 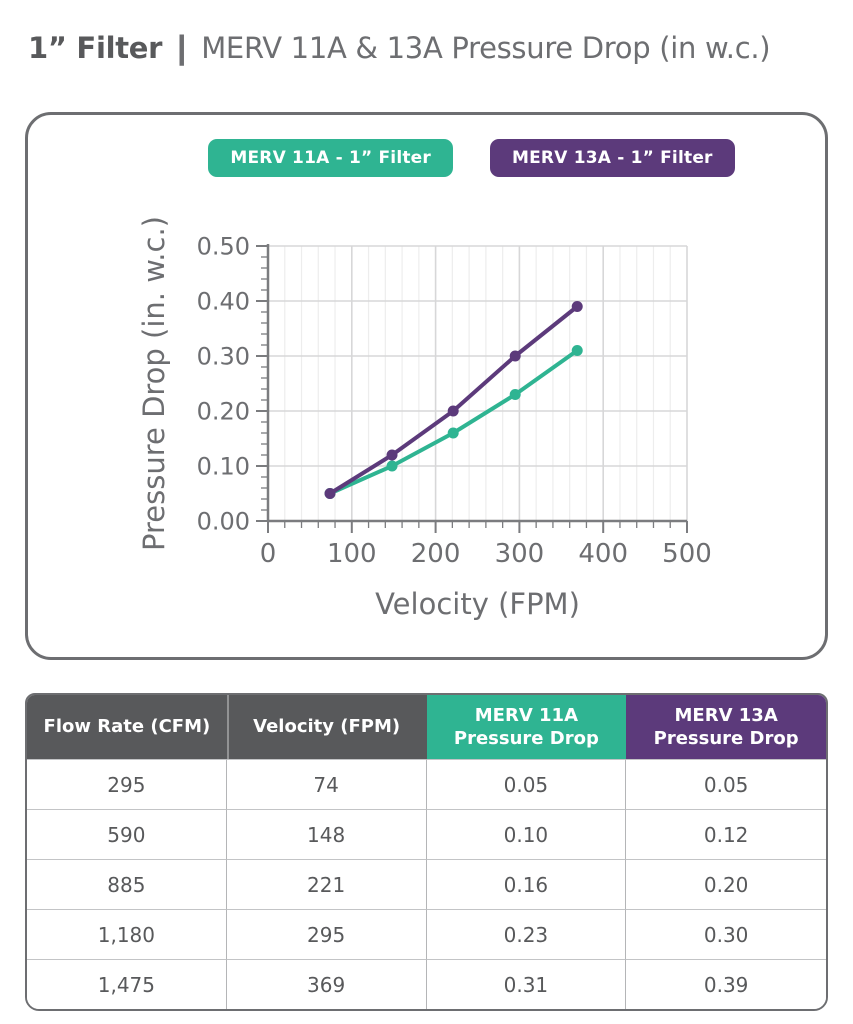 What do you see at coordinates (520, 554) in the screenshot?
I see `x-tick-label: 300` at bounding box center [520, 554].